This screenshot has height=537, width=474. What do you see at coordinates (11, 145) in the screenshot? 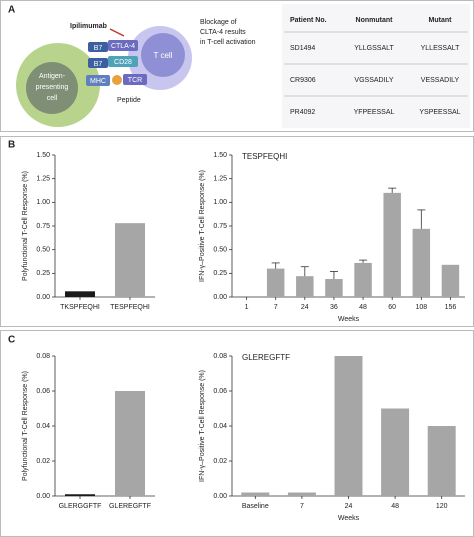
I see `panel-label: B` at bounding box center [11, 145].